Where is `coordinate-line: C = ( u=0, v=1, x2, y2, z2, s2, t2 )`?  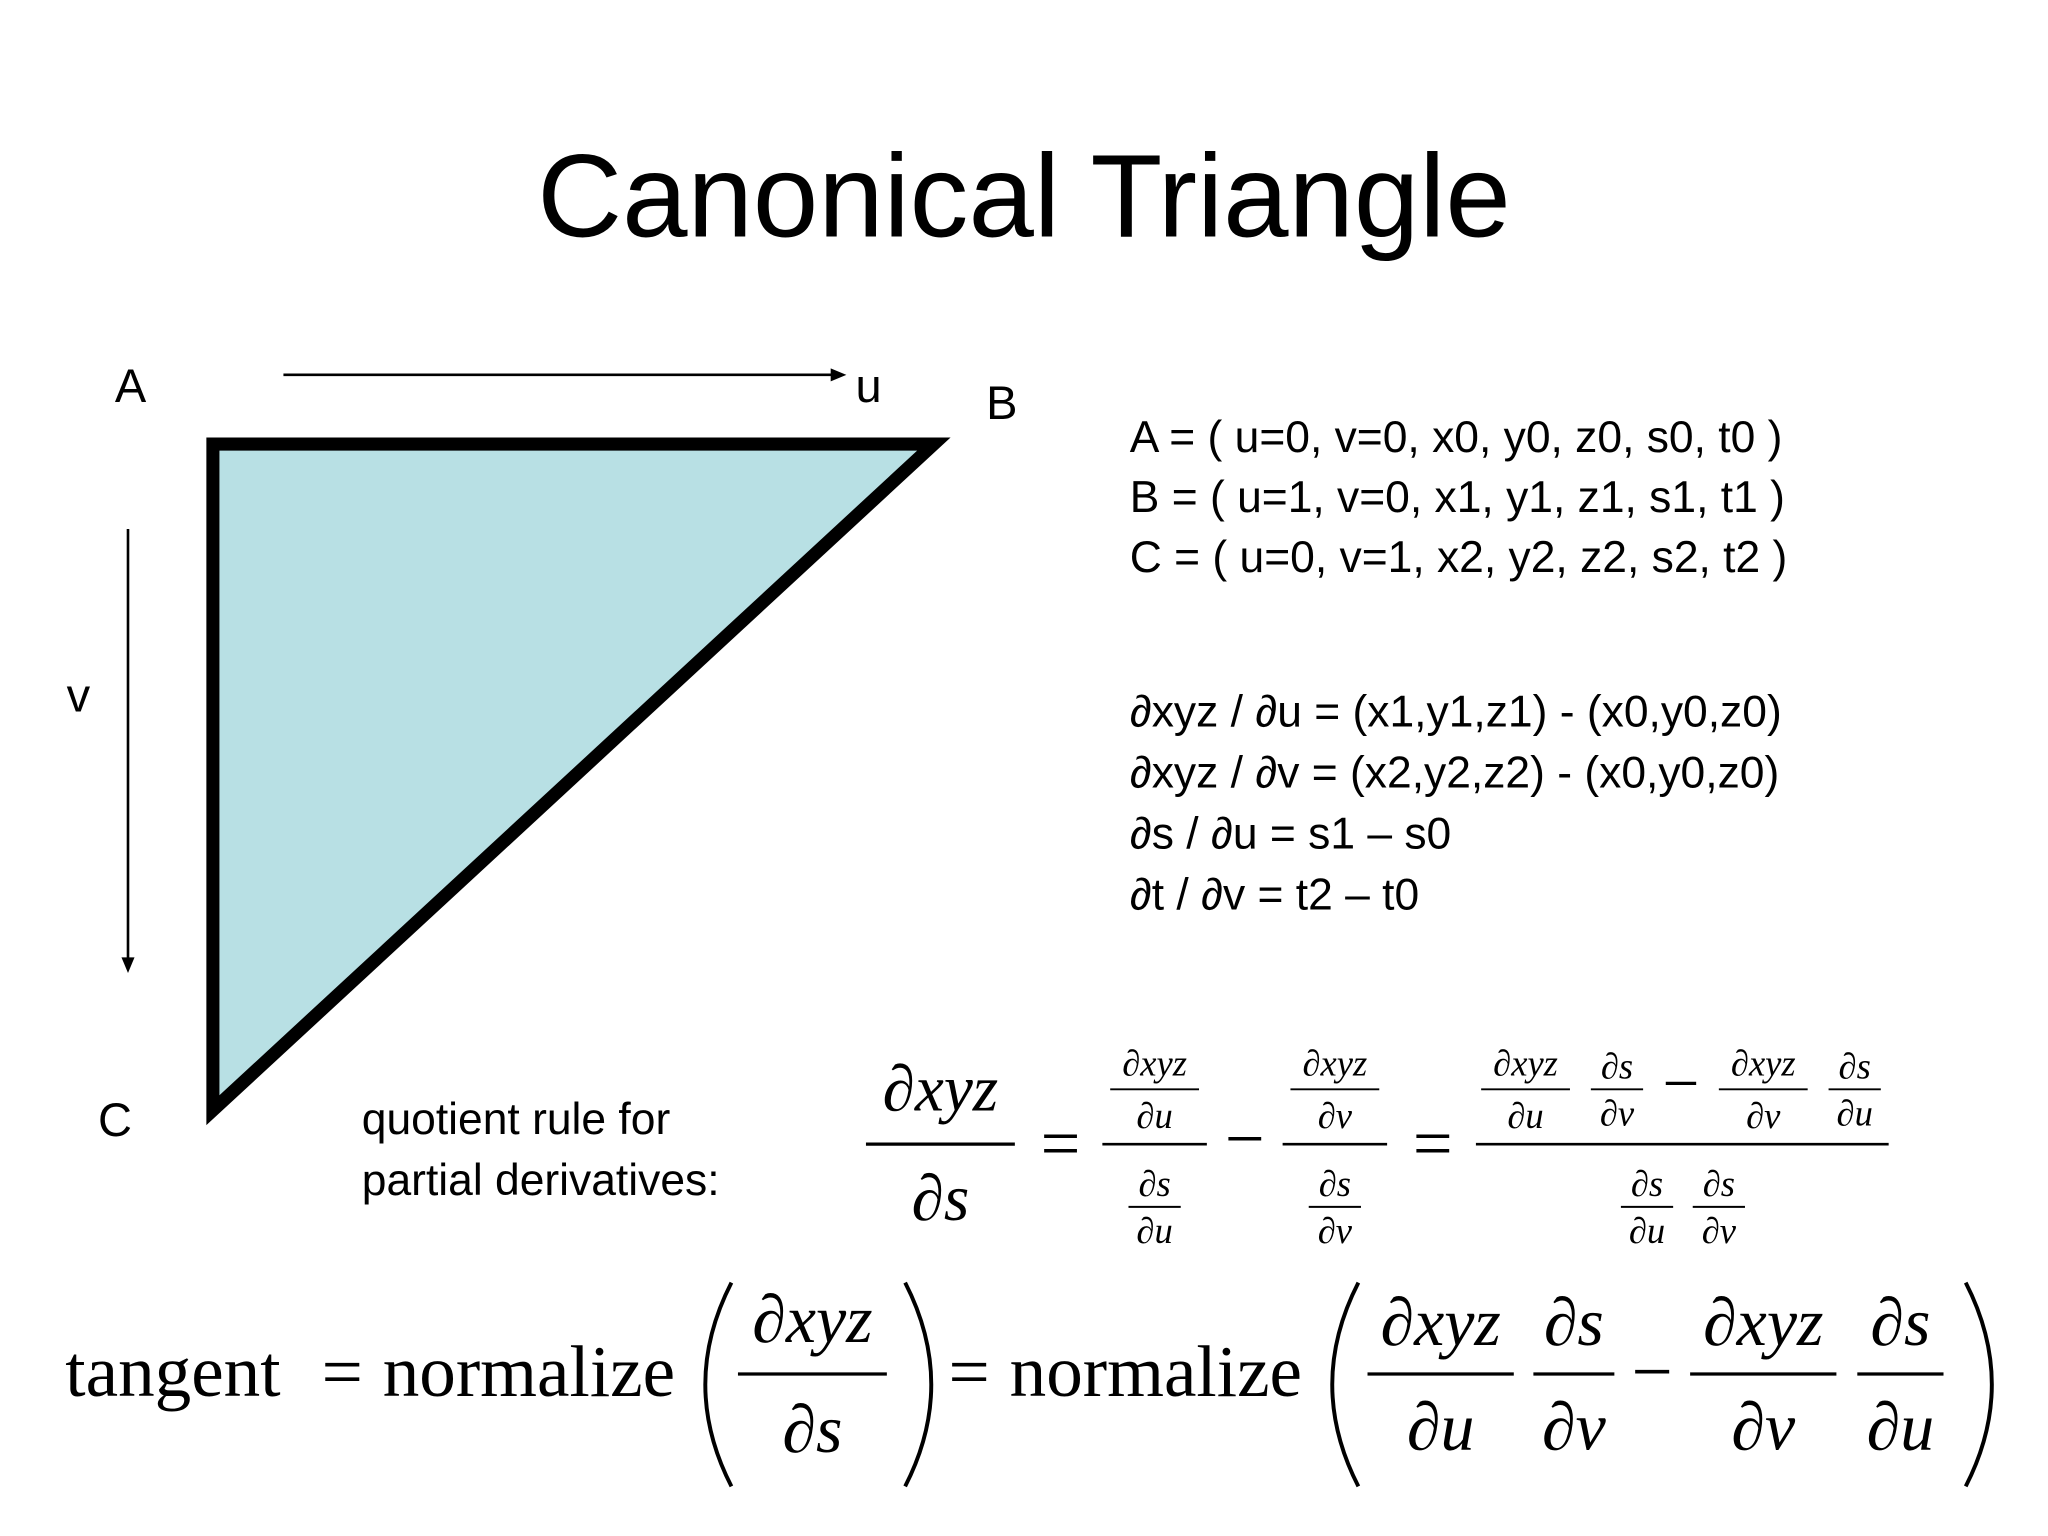 coordinate-line: C = ( u=0, v=1, x2, y2, z2, s2, t2 ) is located at coordinates (1459, 557).